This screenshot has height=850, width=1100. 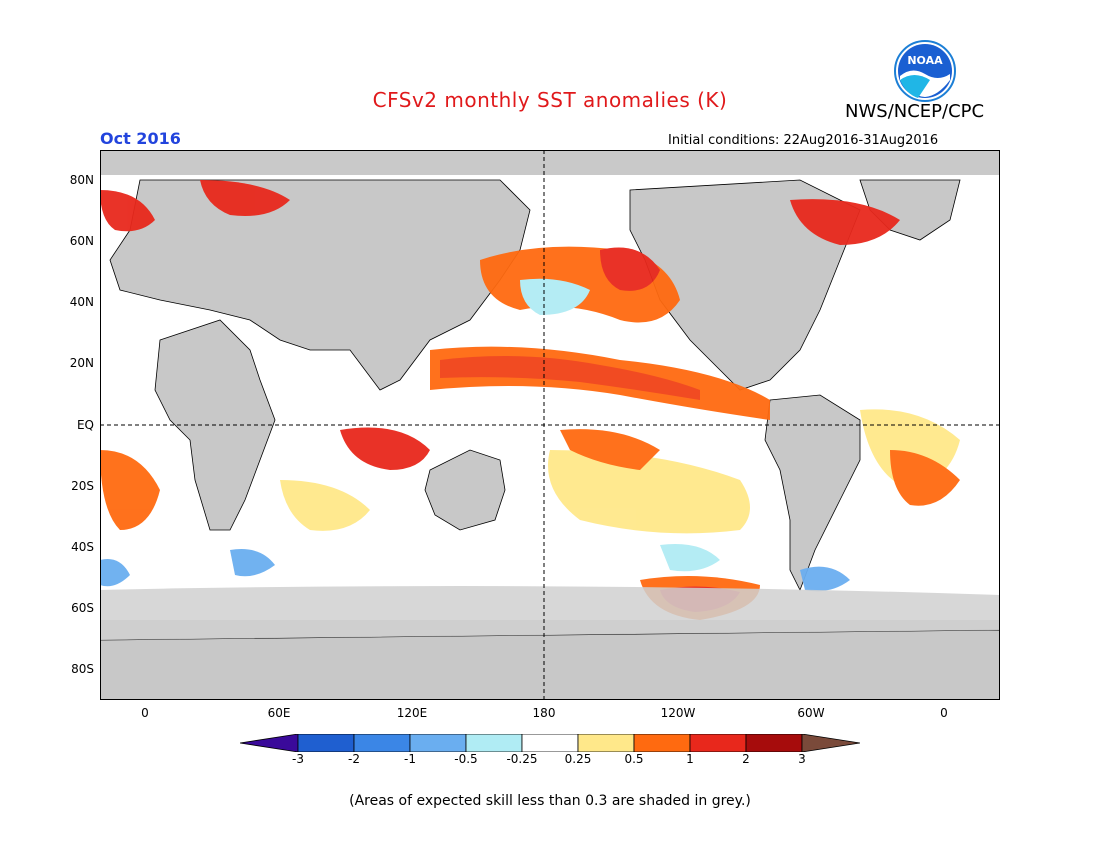 I want to click on colorbar-tick: -1, so click(x=410, y=759).